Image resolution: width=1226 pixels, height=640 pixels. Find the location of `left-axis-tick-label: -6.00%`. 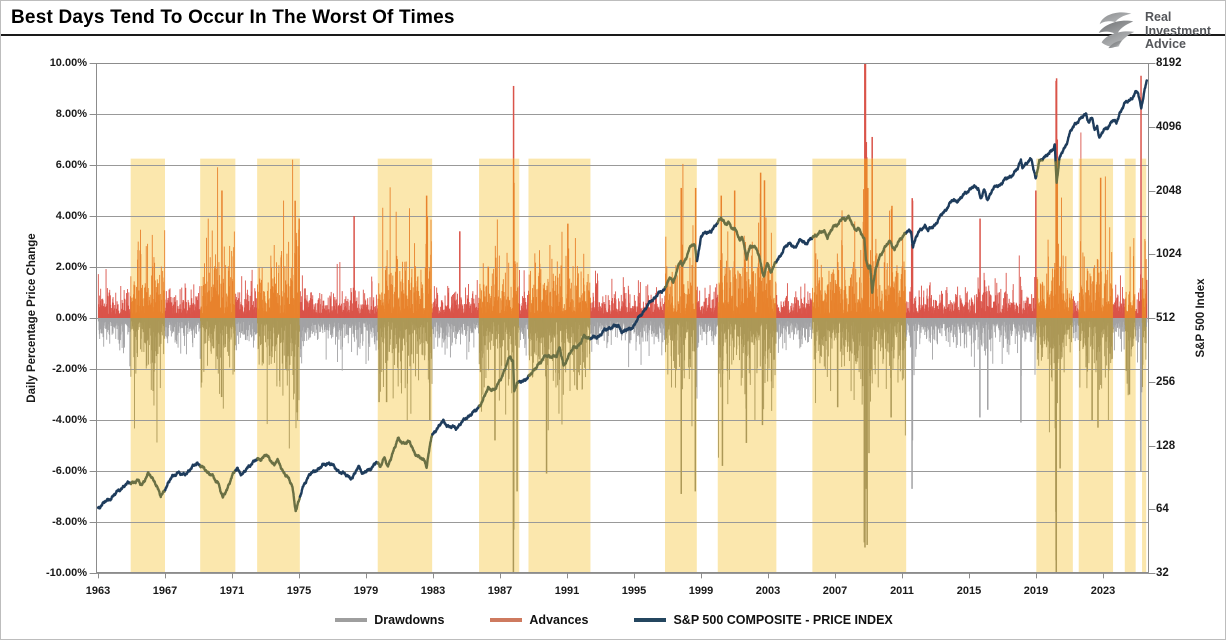

left-axis-tick-label: -6.00% is located at coordinates (69, 471).